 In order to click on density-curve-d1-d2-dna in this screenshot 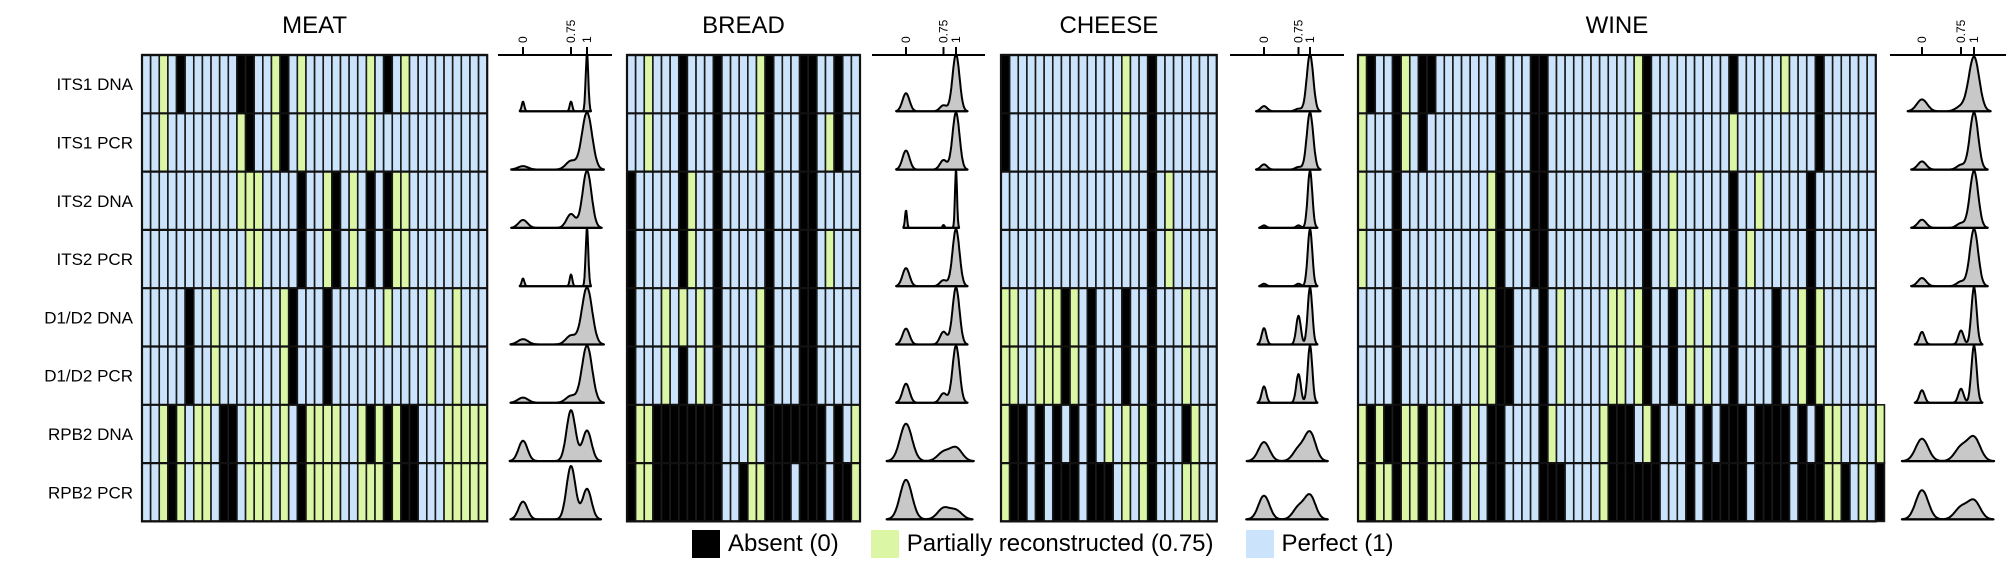, I will do `click(1287, 316)`.